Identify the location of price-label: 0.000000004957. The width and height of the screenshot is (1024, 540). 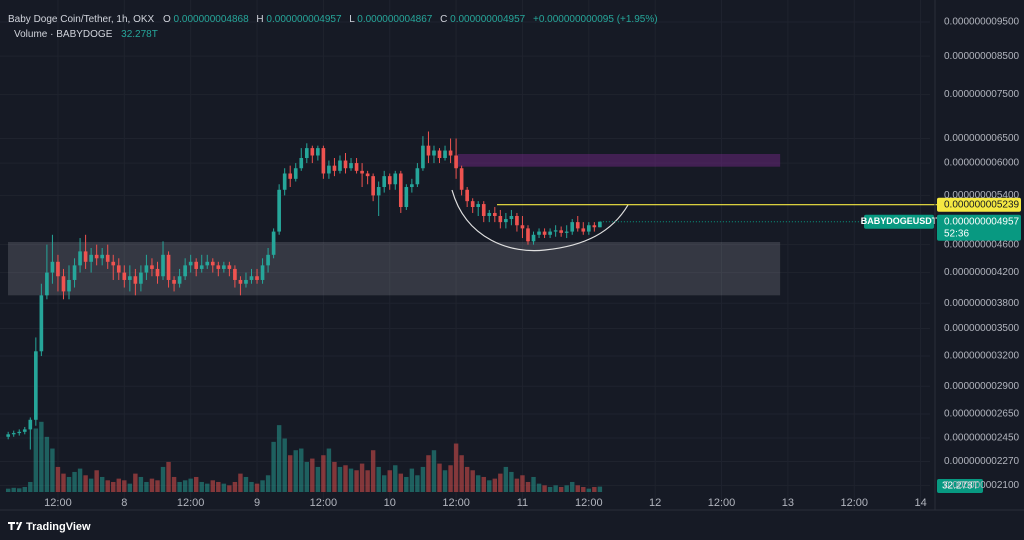
(982, 221).